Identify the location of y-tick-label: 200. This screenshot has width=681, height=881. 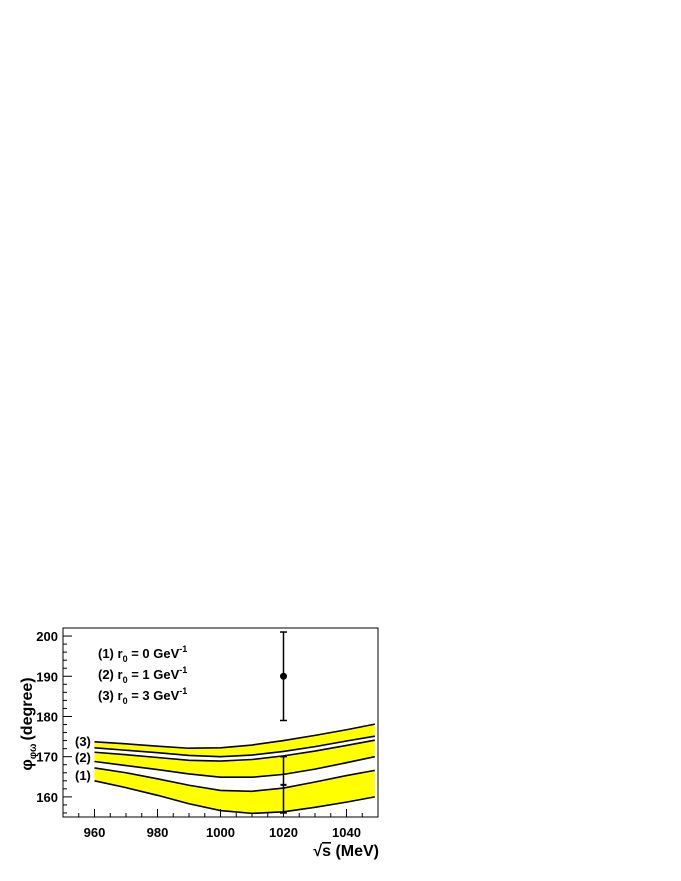
(47, 636).